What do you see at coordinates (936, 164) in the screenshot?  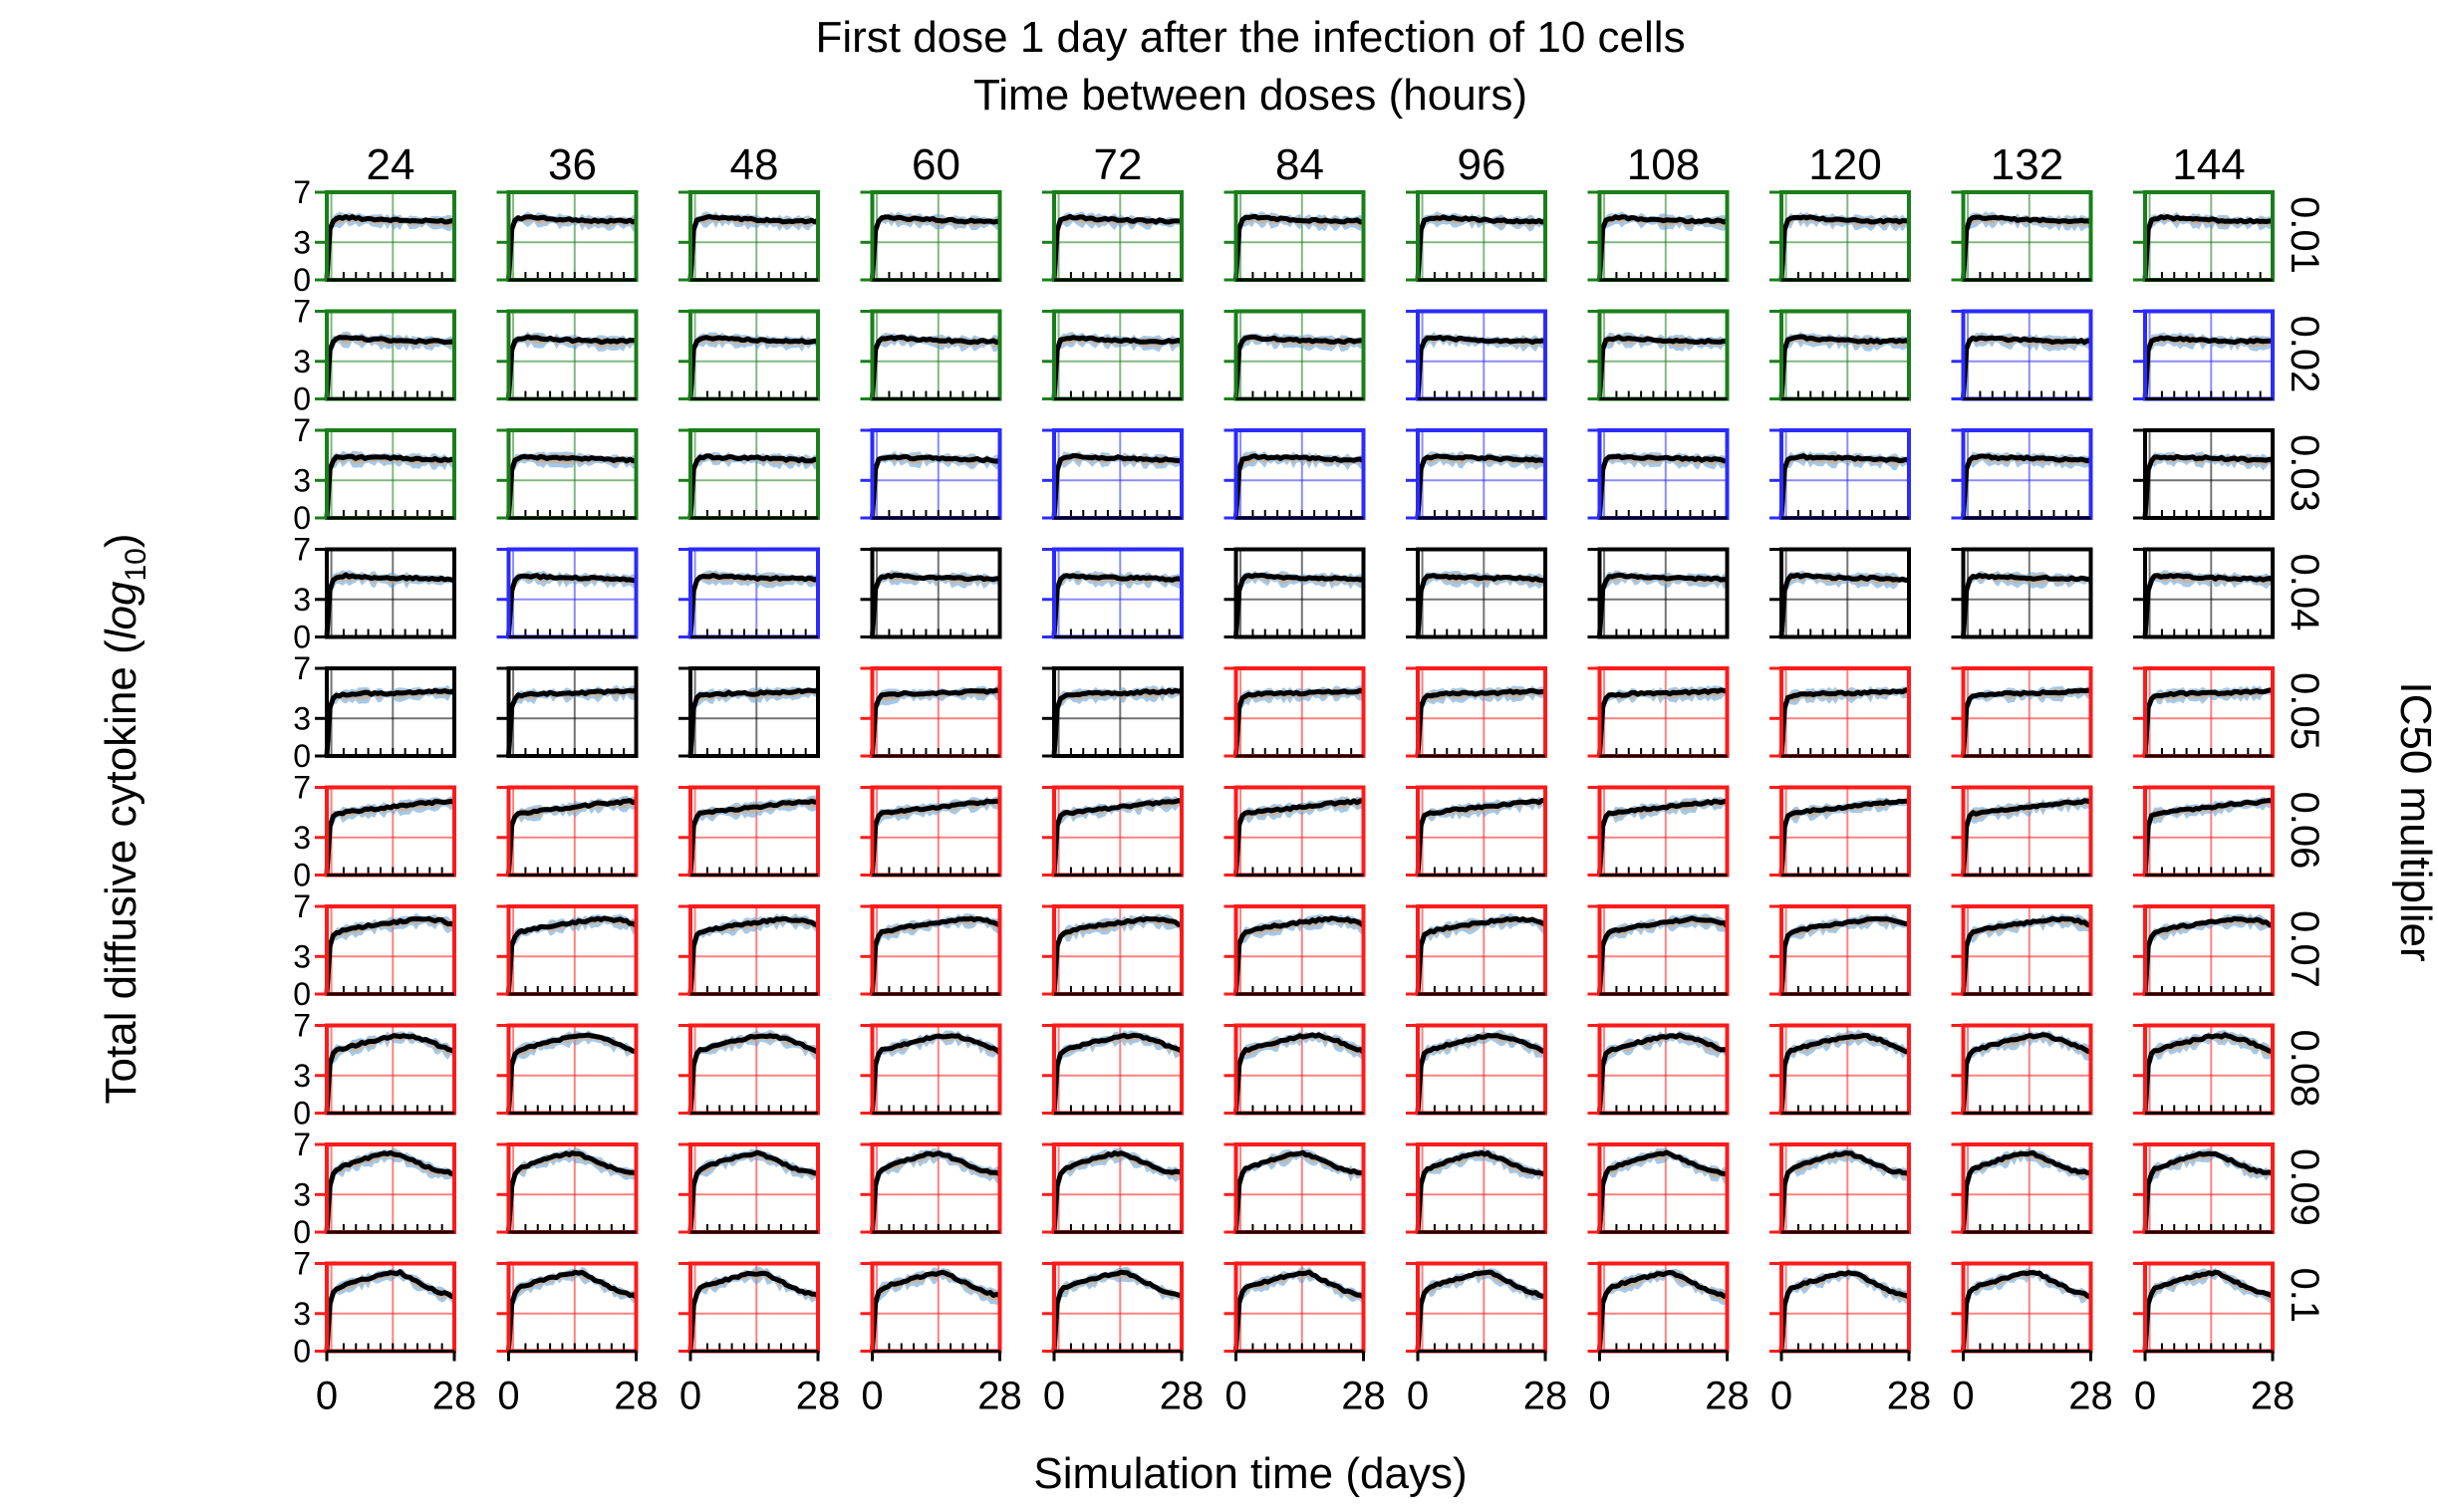 I see `column-label: 60` at bounding box center [936, 164].